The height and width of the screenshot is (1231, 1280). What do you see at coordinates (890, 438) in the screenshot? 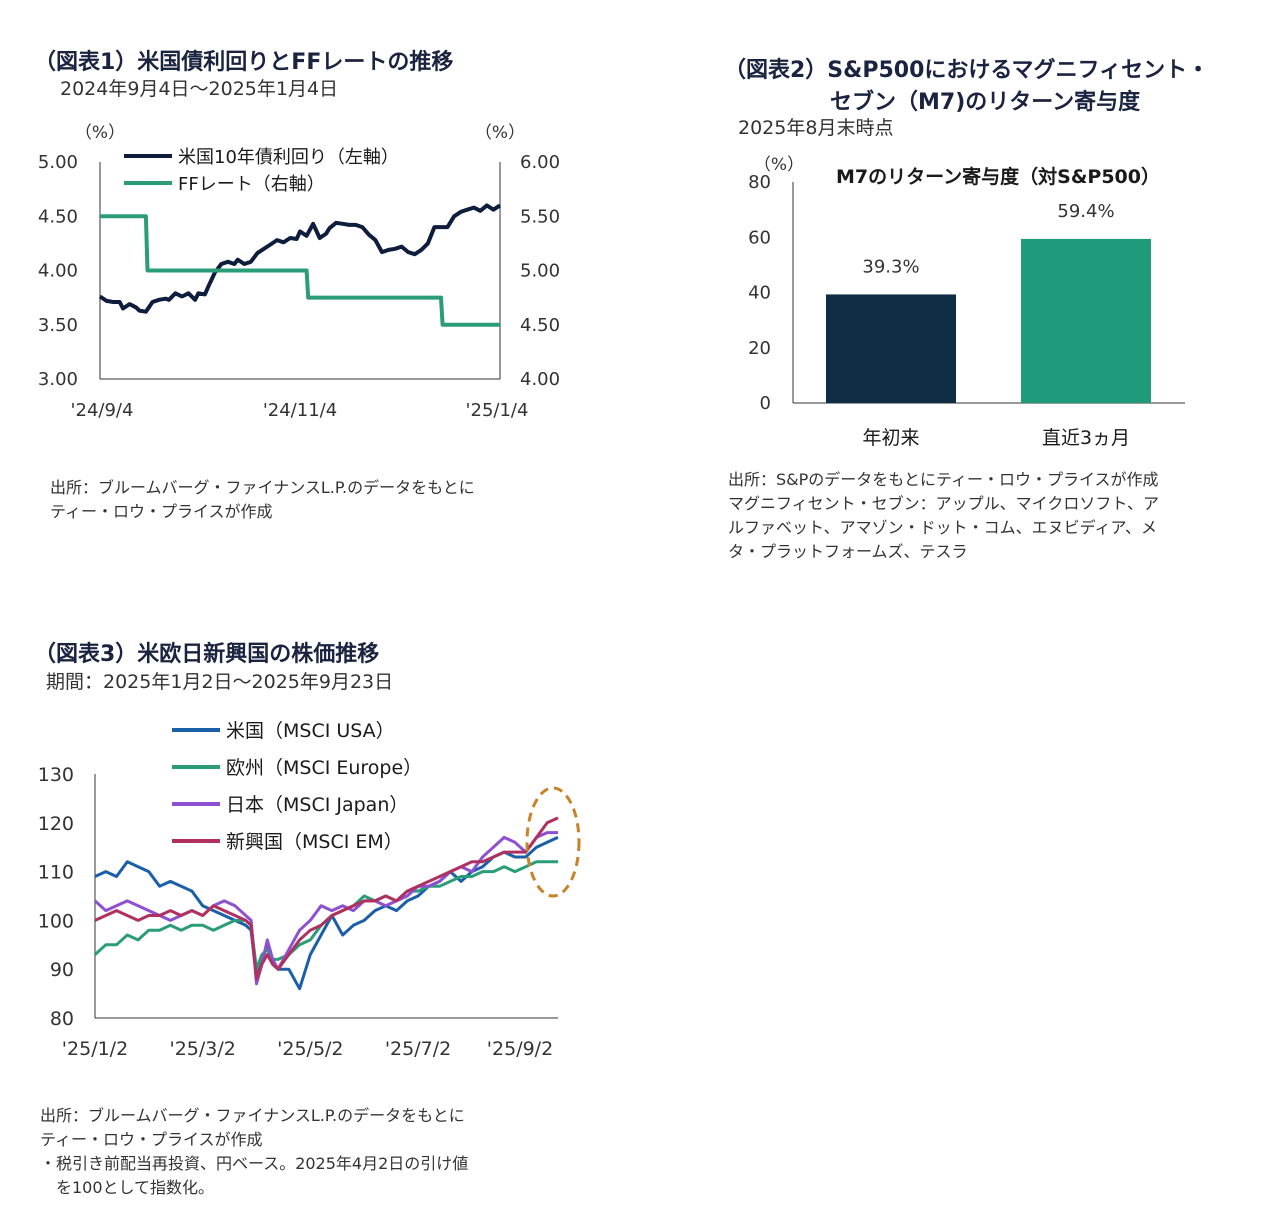
I see `category-label: 年初来` at bounding box center [890, 438].